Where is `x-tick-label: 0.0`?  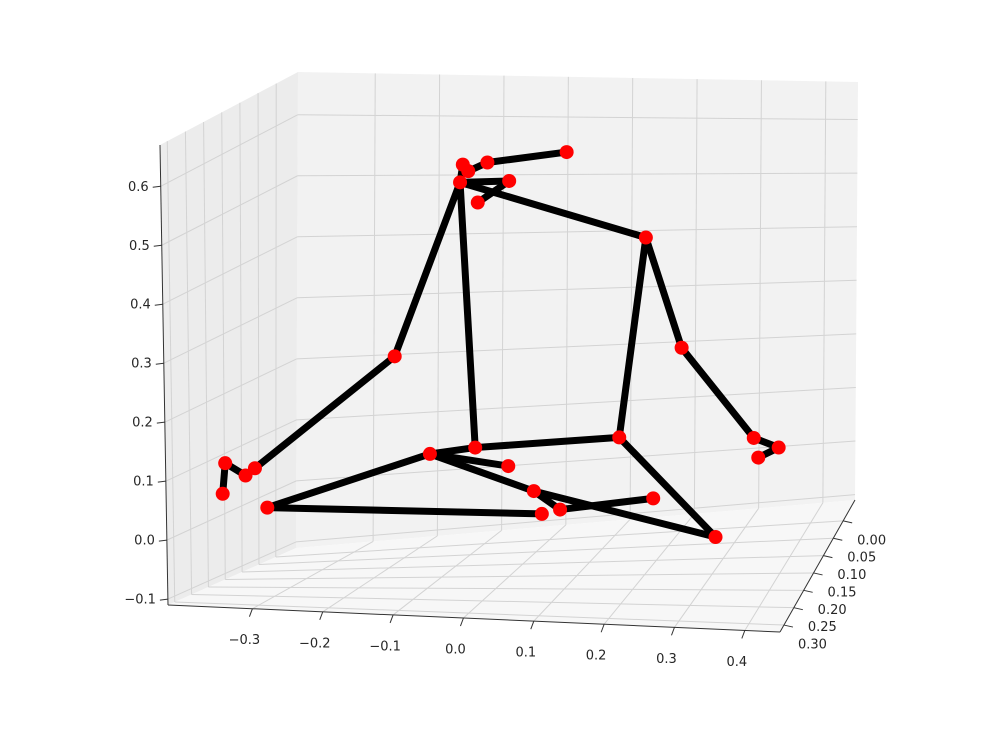 x-tick-label: 0.0 is located at coordinates (455, 650).